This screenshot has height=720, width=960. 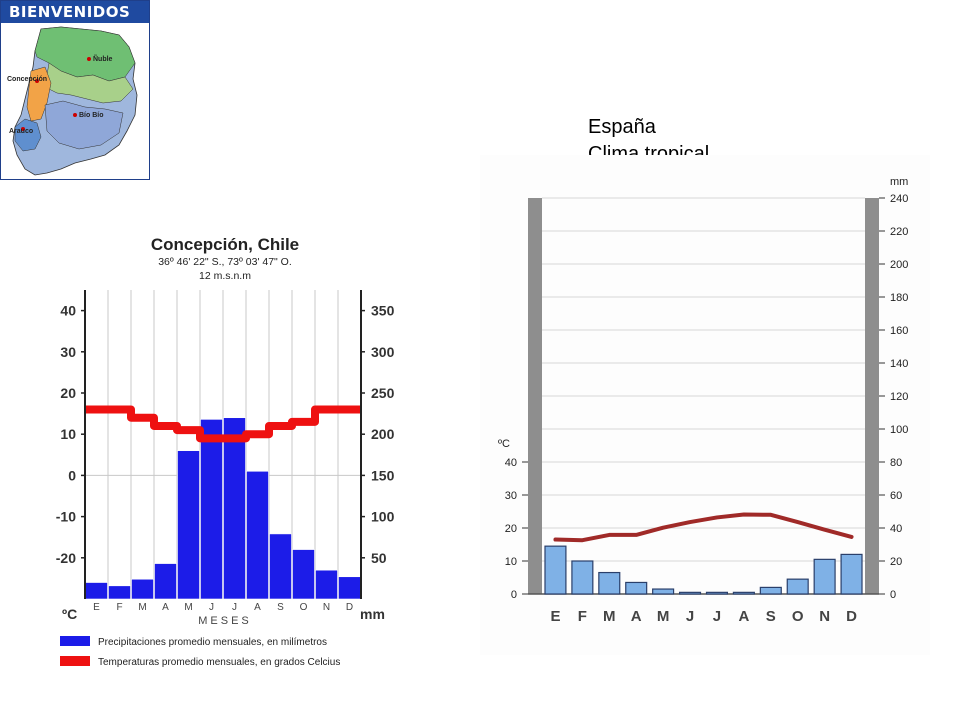 I want to click on precipitation-tick-label: 40, so click(x=896, y=529).